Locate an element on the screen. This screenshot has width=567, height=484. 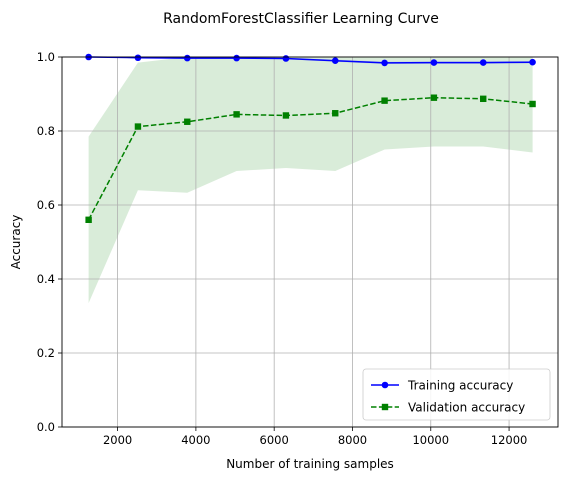
y-tick-label: 0.4 is located at coordinates (46, 279).